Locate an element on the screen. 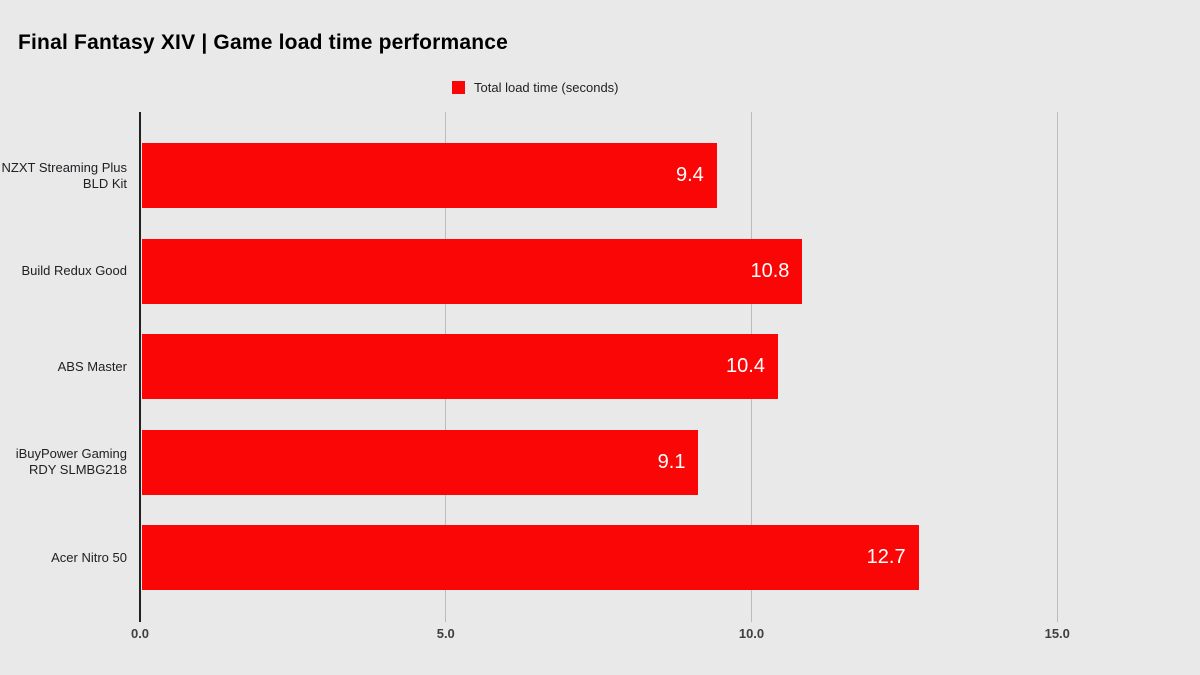 This screenshot has width=1200, height=675. category-label: iBuyPower Gaming RDY SLMBG218 is located at coordinates (71, 461).